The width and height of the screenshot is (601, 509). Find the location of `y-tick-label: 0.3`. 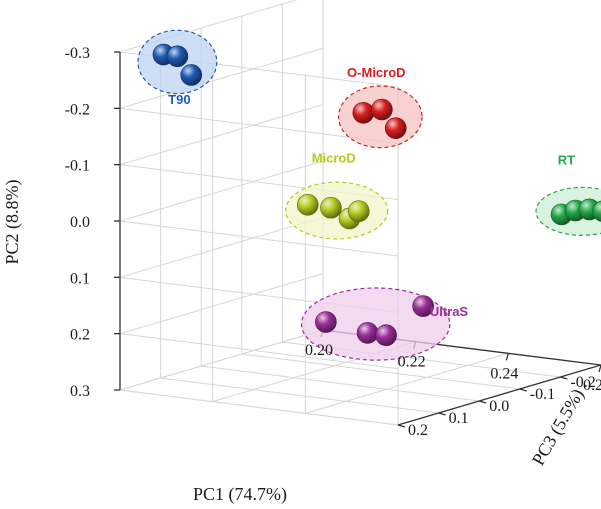

y-tick-label: 0.3 is located at coordinates (80, 391).